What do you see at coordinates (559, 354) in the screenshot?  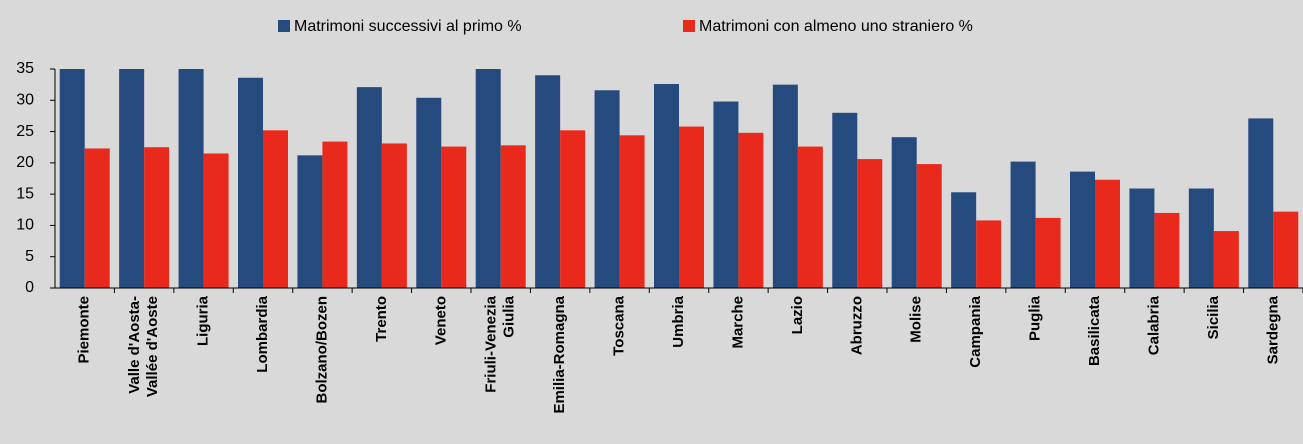 I see `x-tick-label: Emilia-Romagna` at bounding box center [559, 354].